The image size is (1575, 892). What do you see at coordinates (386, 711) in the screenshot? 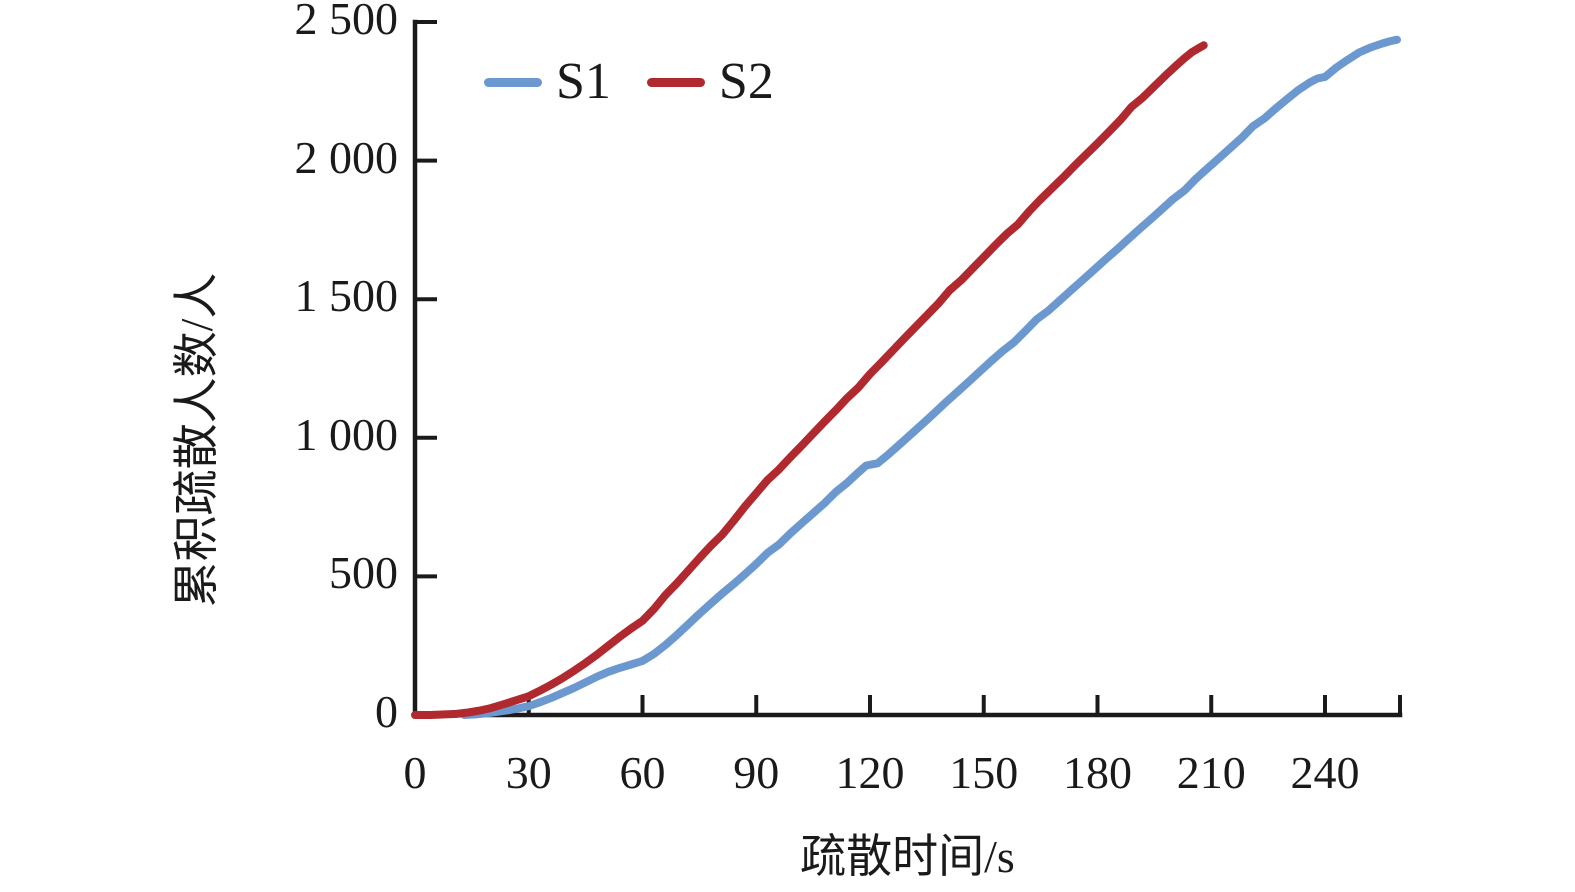
I see `y-tick-label-0: 0` at bounding box center [386, 711].